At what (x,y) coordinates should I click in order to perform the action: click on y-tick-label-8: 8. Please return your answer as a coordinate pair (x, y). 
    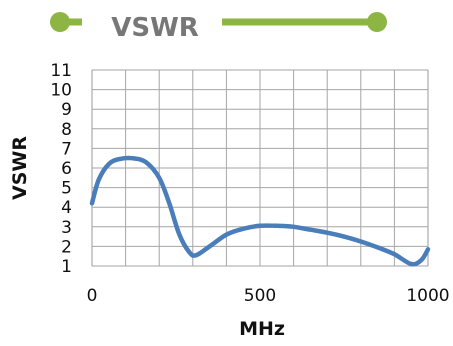
    Looking at the image, I should click on (66, 130).